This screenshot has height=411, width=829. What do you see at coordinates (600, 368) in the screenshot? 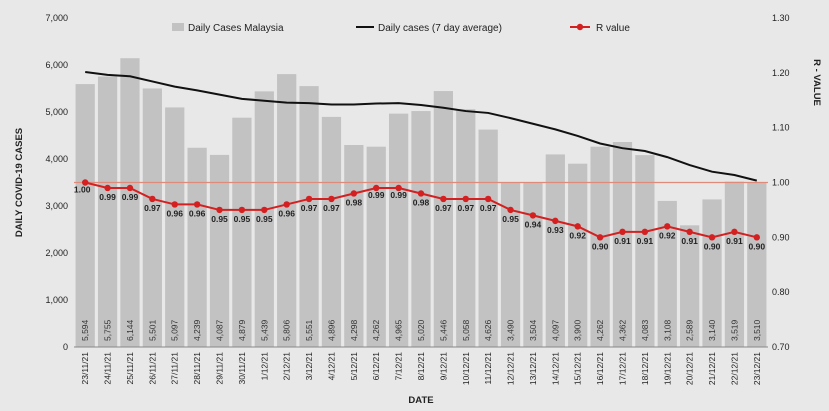
I see `x-tick-label: 16/12/21` at bounding box center [600, 368].